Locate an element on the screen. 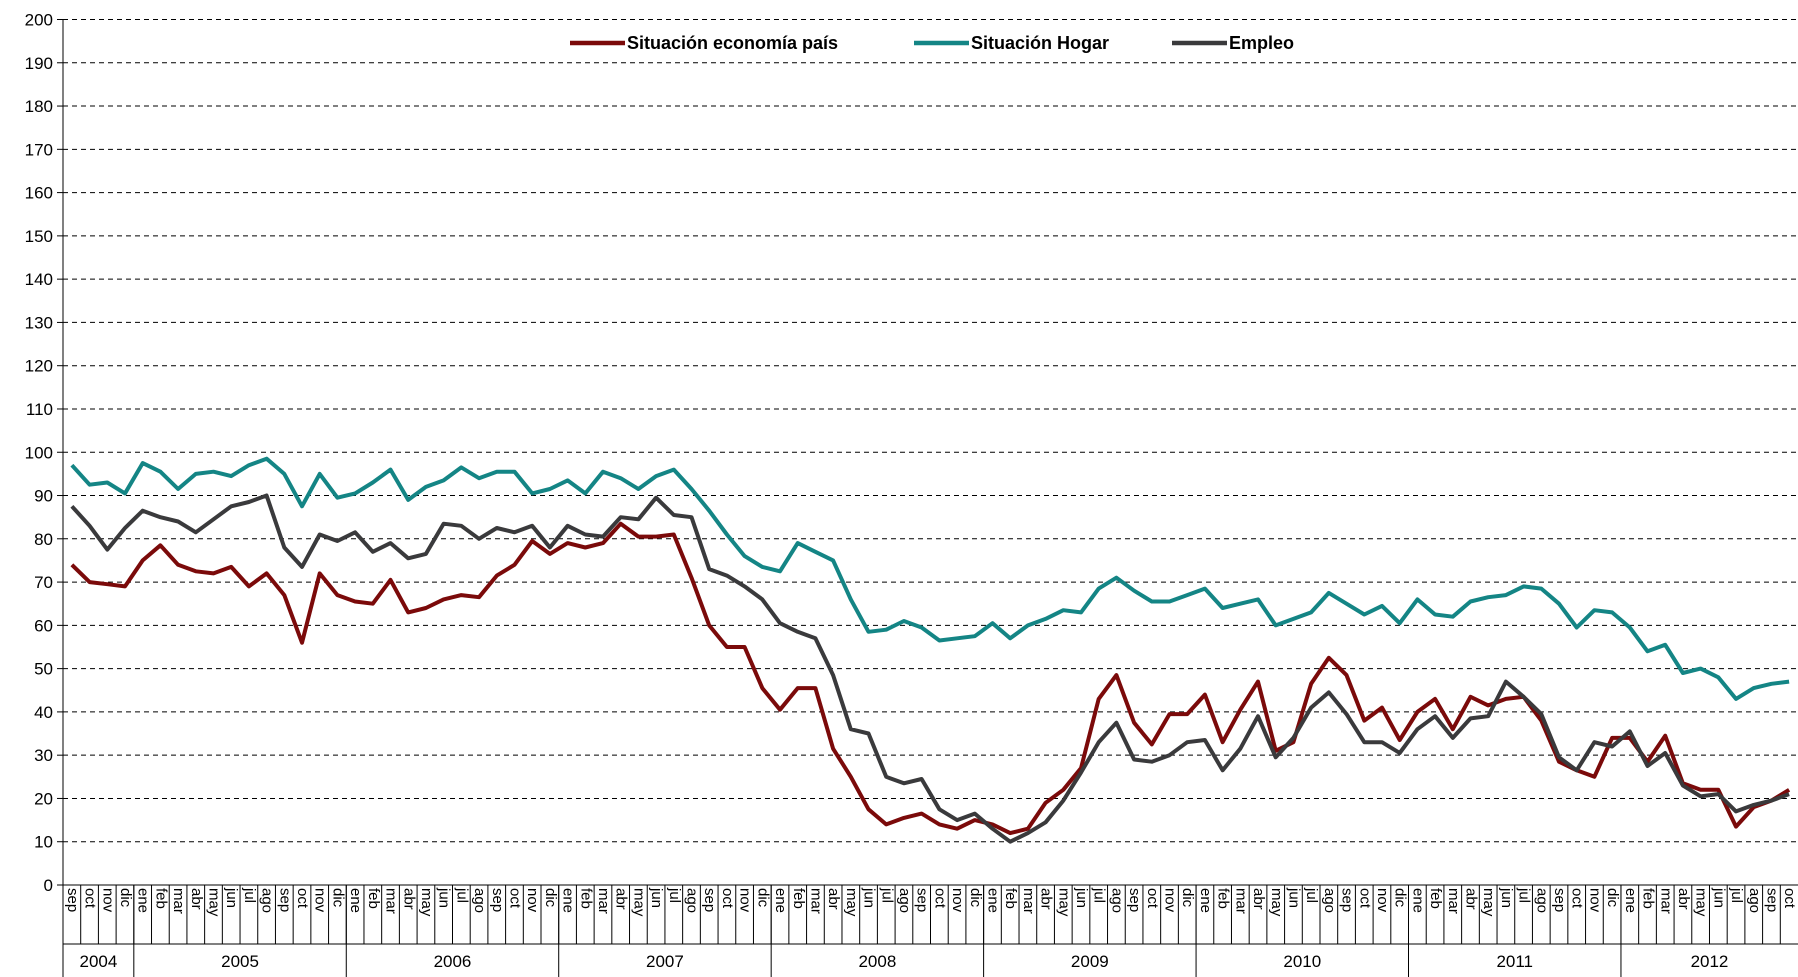  y-tick-label: 20 is located at coordinates (43, 798).